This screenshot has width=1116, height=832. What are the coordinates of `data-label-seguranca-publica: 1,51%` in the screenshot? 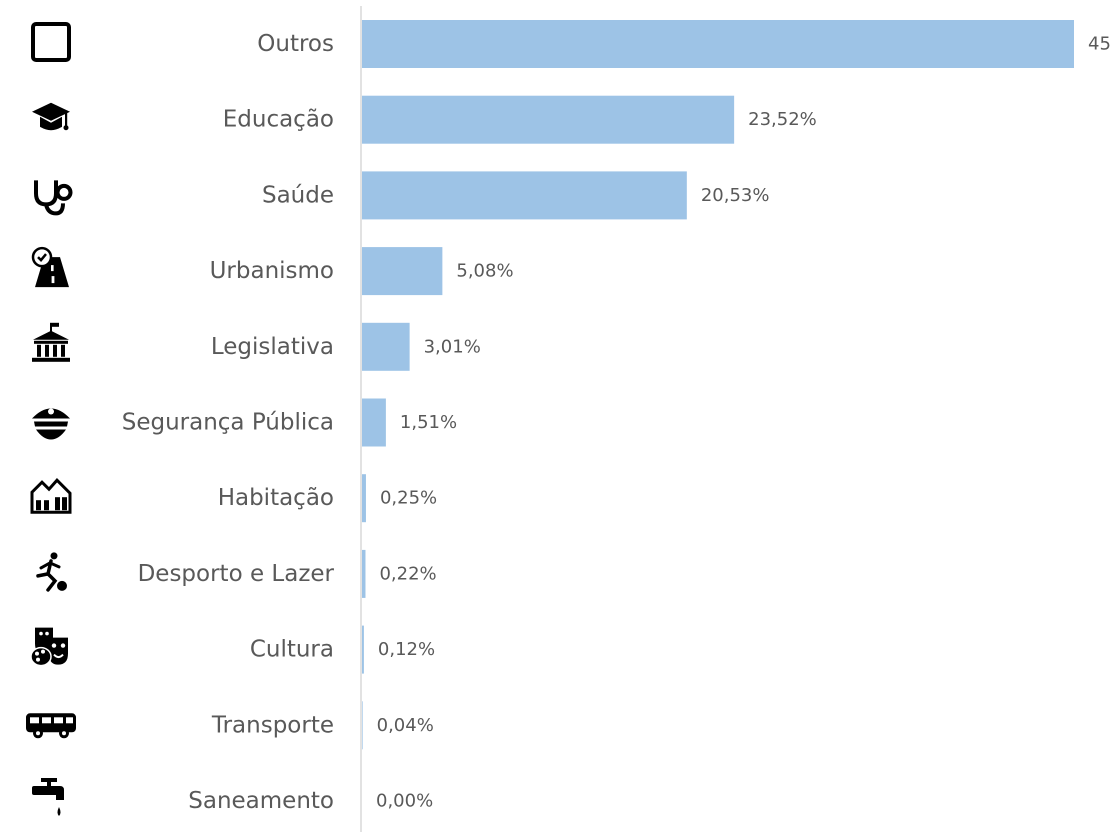 It's located at (428, 422).